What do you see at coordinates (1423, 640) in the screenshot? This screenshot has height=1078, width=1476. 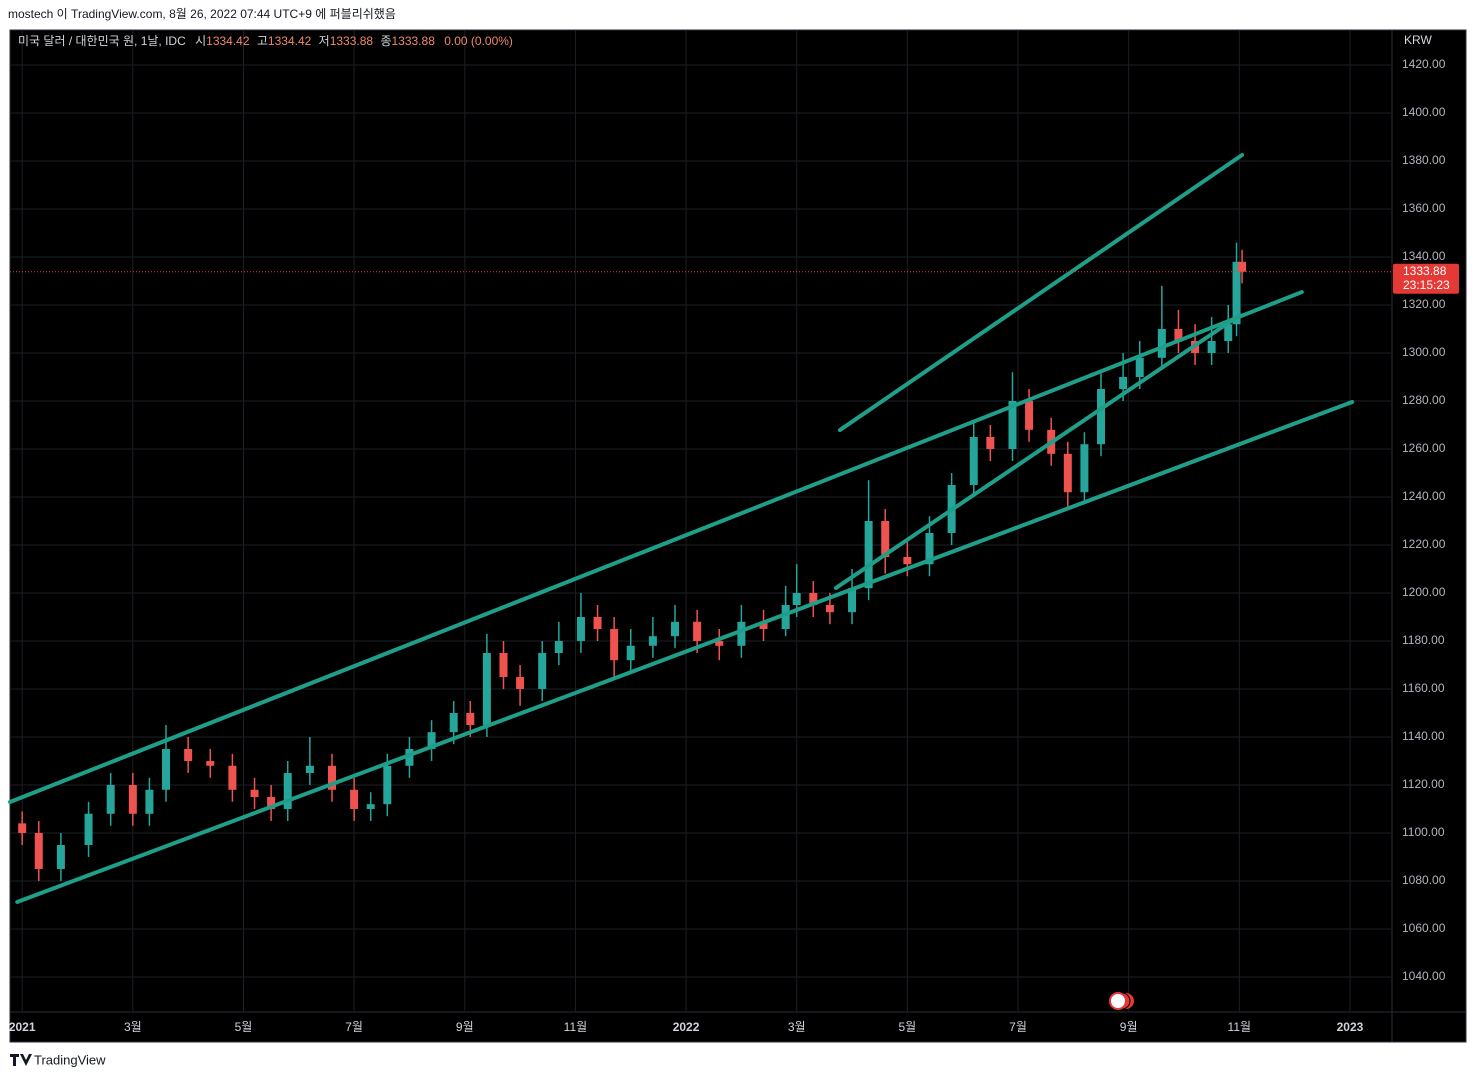 I see `y-tick-label: 1180.00` at bounding box center [1423, 640].